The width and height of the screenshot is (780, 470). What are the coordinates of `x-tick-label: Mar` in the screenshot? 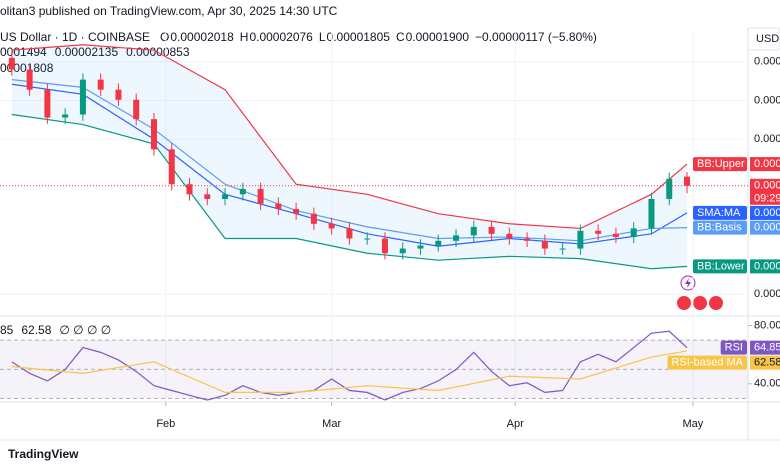 It's located at (331, 424).